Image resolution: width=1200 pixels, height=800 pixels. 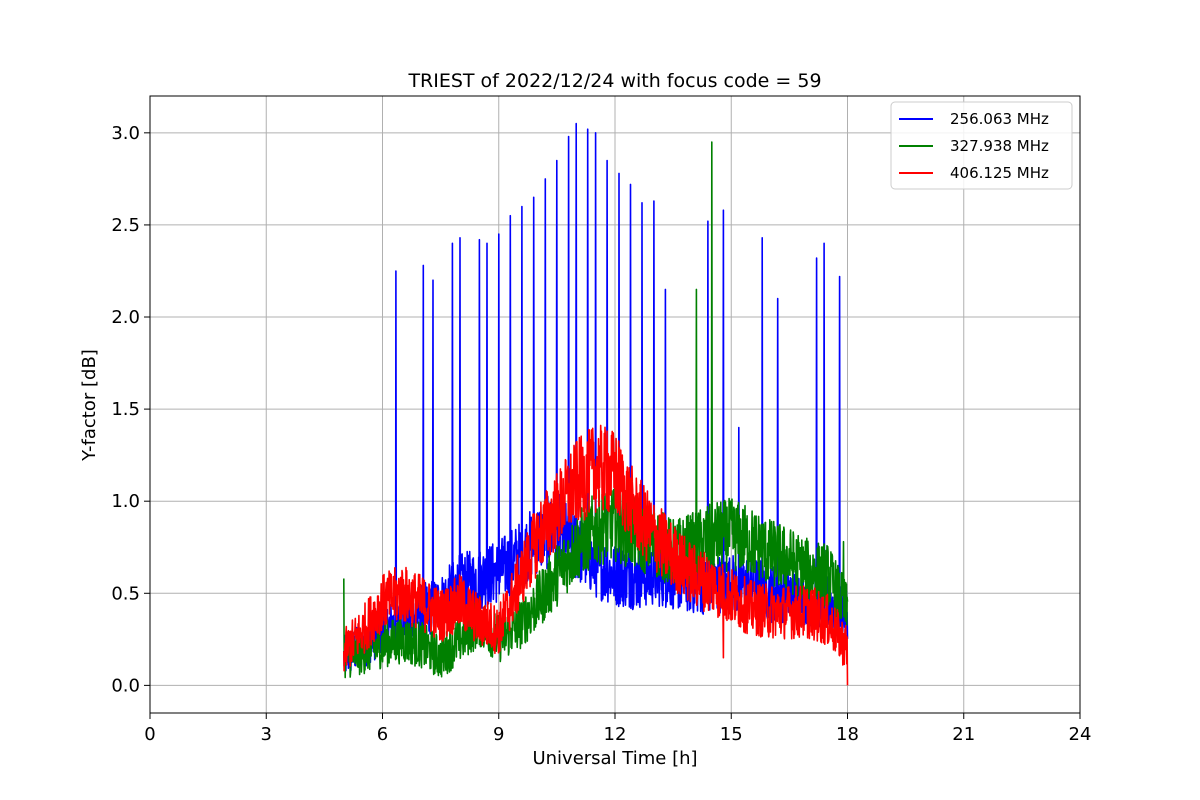 I want to click on legend-box, so click(x=981, y=145).